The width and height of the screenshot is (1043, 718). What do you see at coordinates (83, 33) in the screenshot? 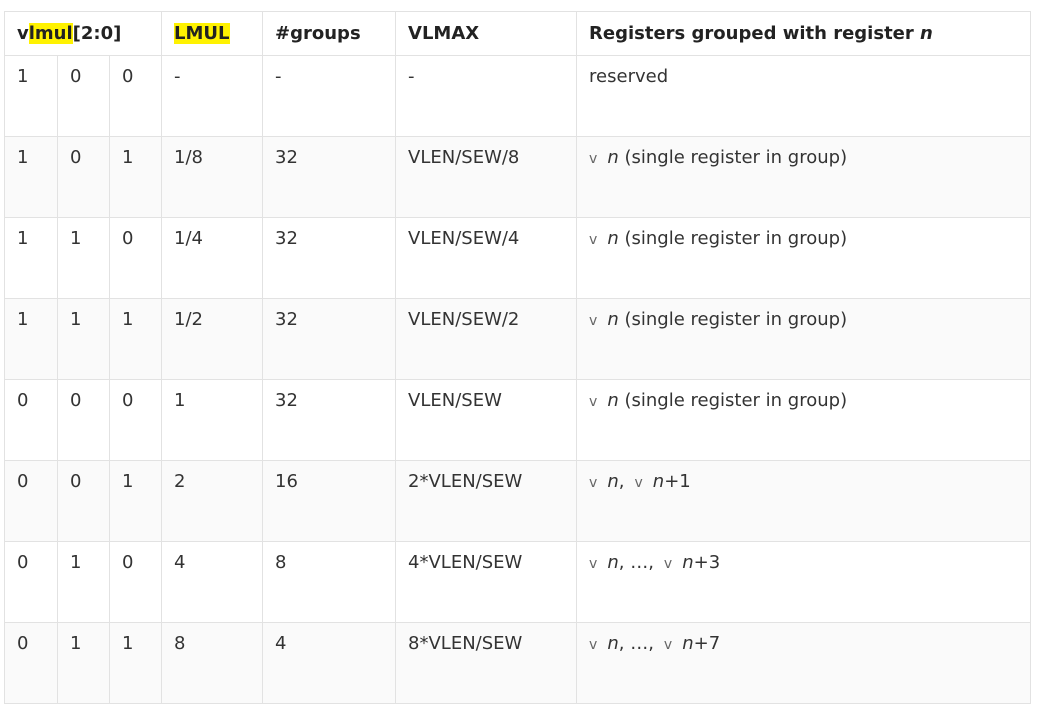
I see `header-vlmul: vlmul[2:0]` at bounding box center [83, 33].